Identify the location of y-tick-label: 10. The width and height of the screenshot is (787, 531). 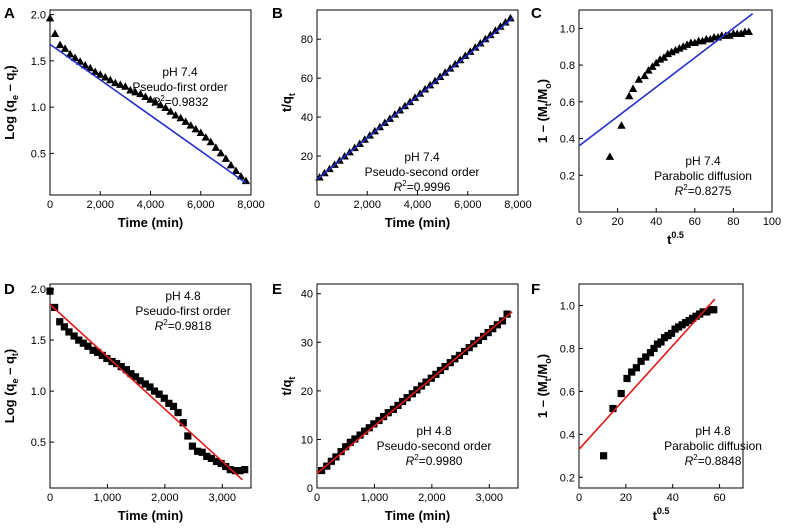
(307, 440).